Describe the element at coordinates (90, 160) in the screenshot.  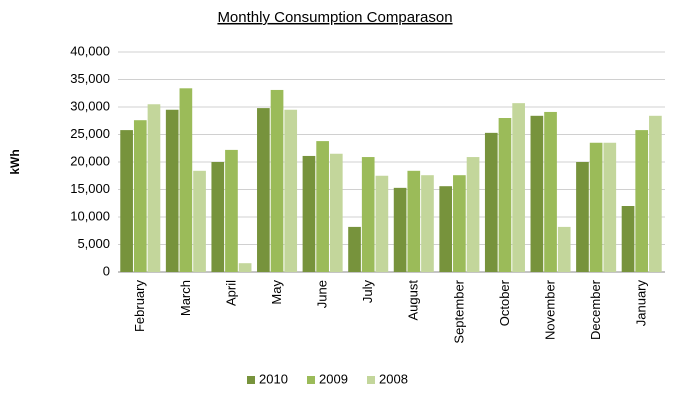
I see `y-tick-label: 20,000` at that location.